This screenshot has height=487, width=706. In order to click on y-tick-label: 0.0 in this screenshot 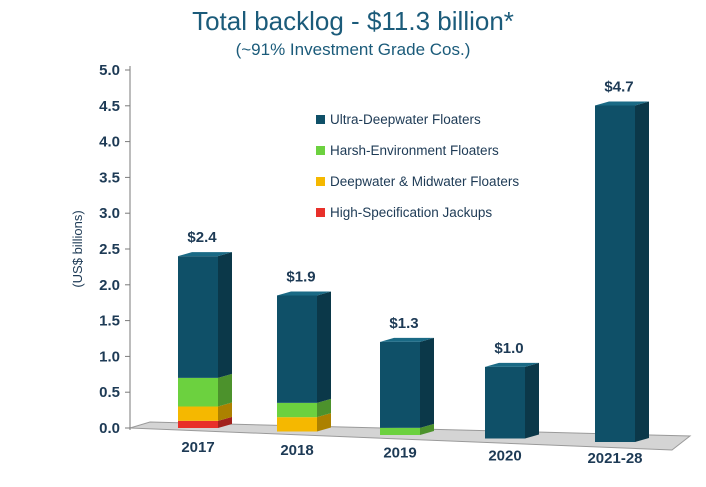, I will do `click(109, 428)`.